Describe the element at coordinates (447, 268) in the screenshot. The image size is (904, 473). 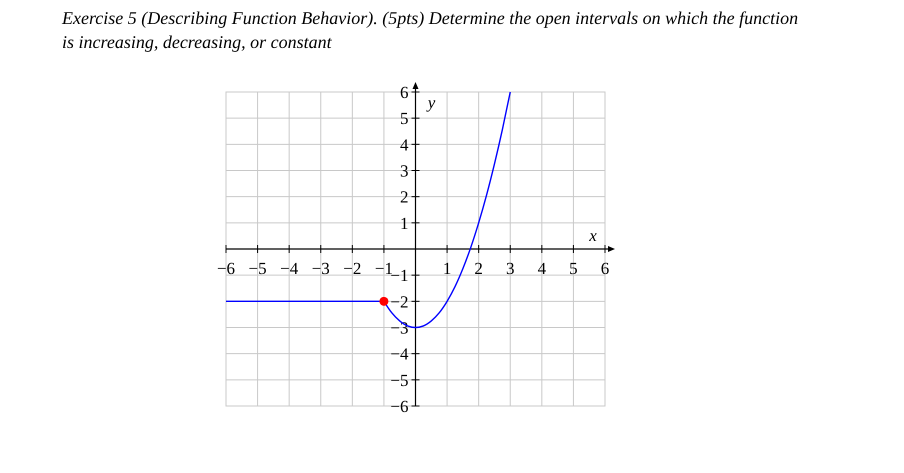
I see `x-tick-label: 1` at that location.